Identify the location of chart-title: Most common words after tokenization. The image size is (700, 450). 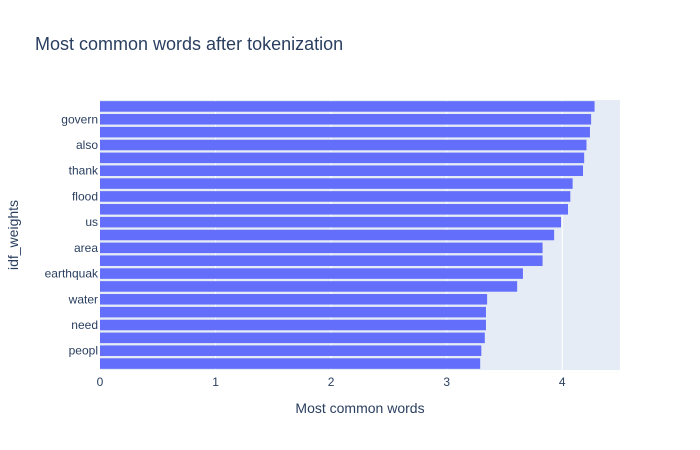
(189, 44).